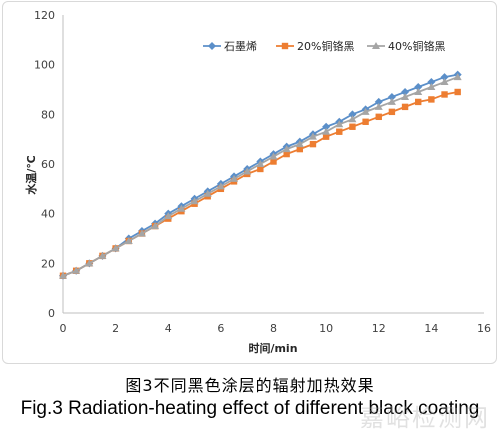 Image resolution: width=500 pixels, height=437 pixels. I want to click on y-tick-label: 40, so click(48, 214).